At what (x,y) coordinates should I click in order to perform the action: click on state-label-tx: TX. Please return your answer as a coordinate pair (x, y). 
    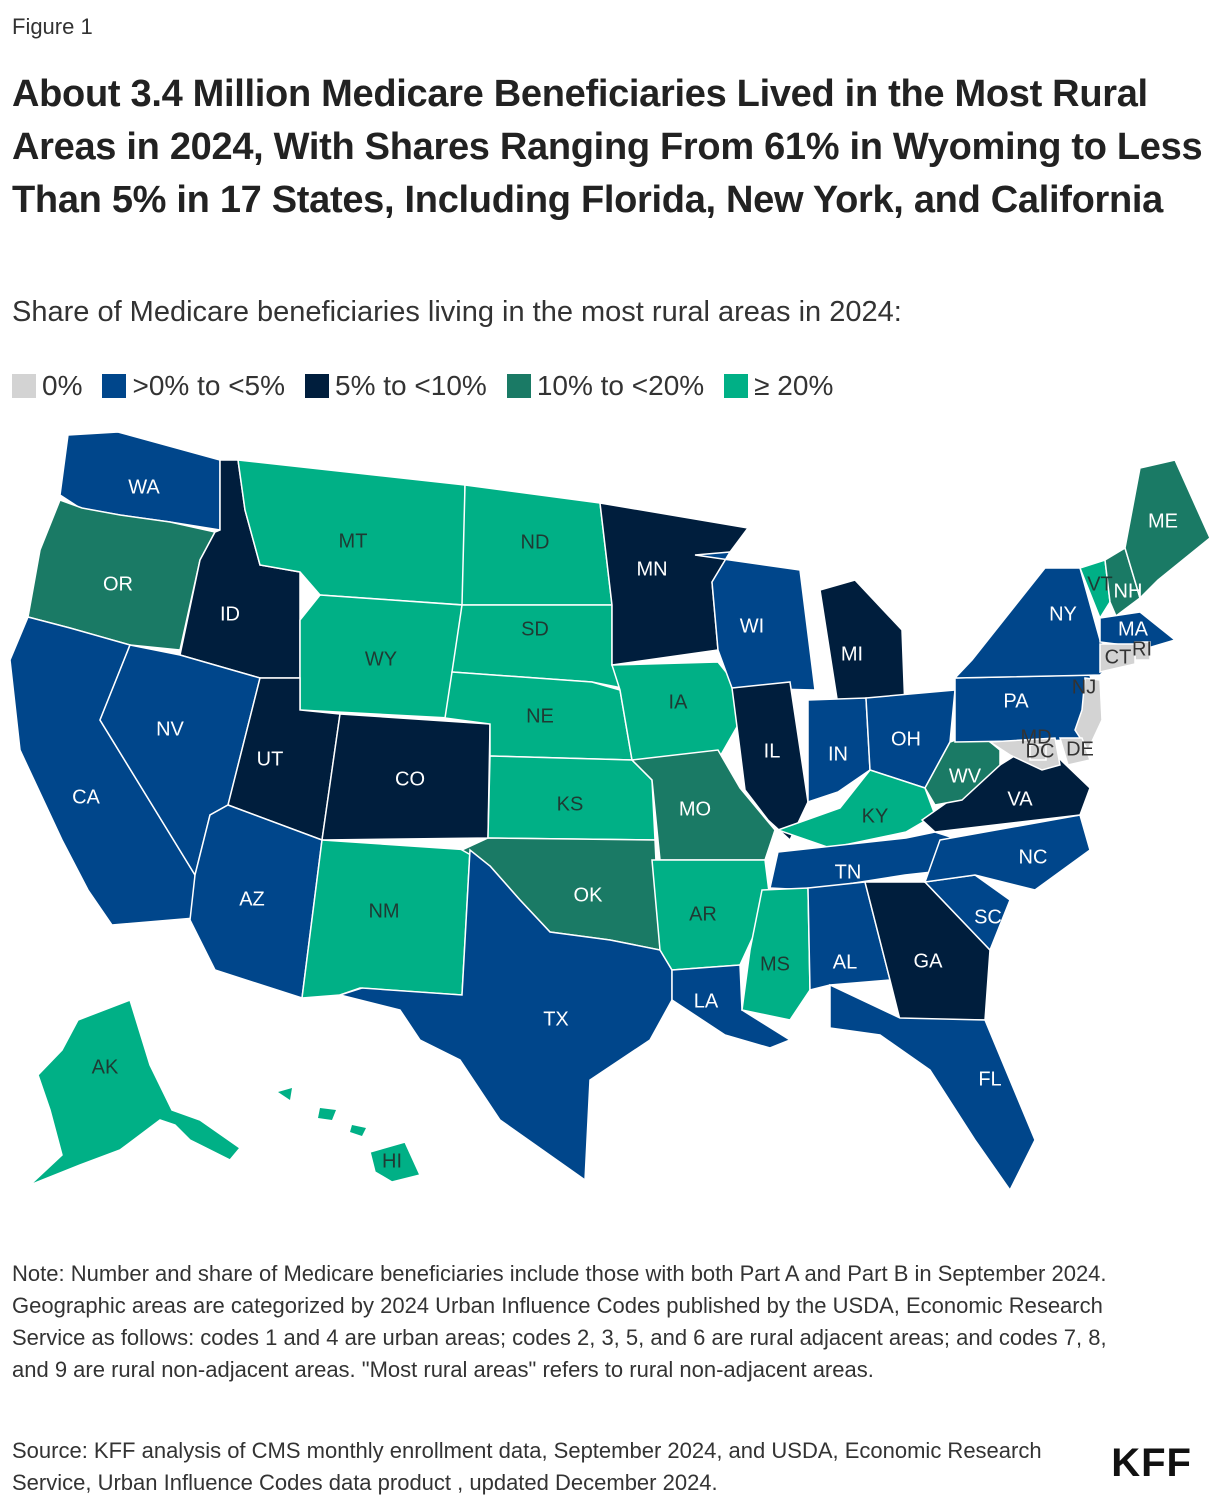
    Looking at the image, I should click on (556, 1019).